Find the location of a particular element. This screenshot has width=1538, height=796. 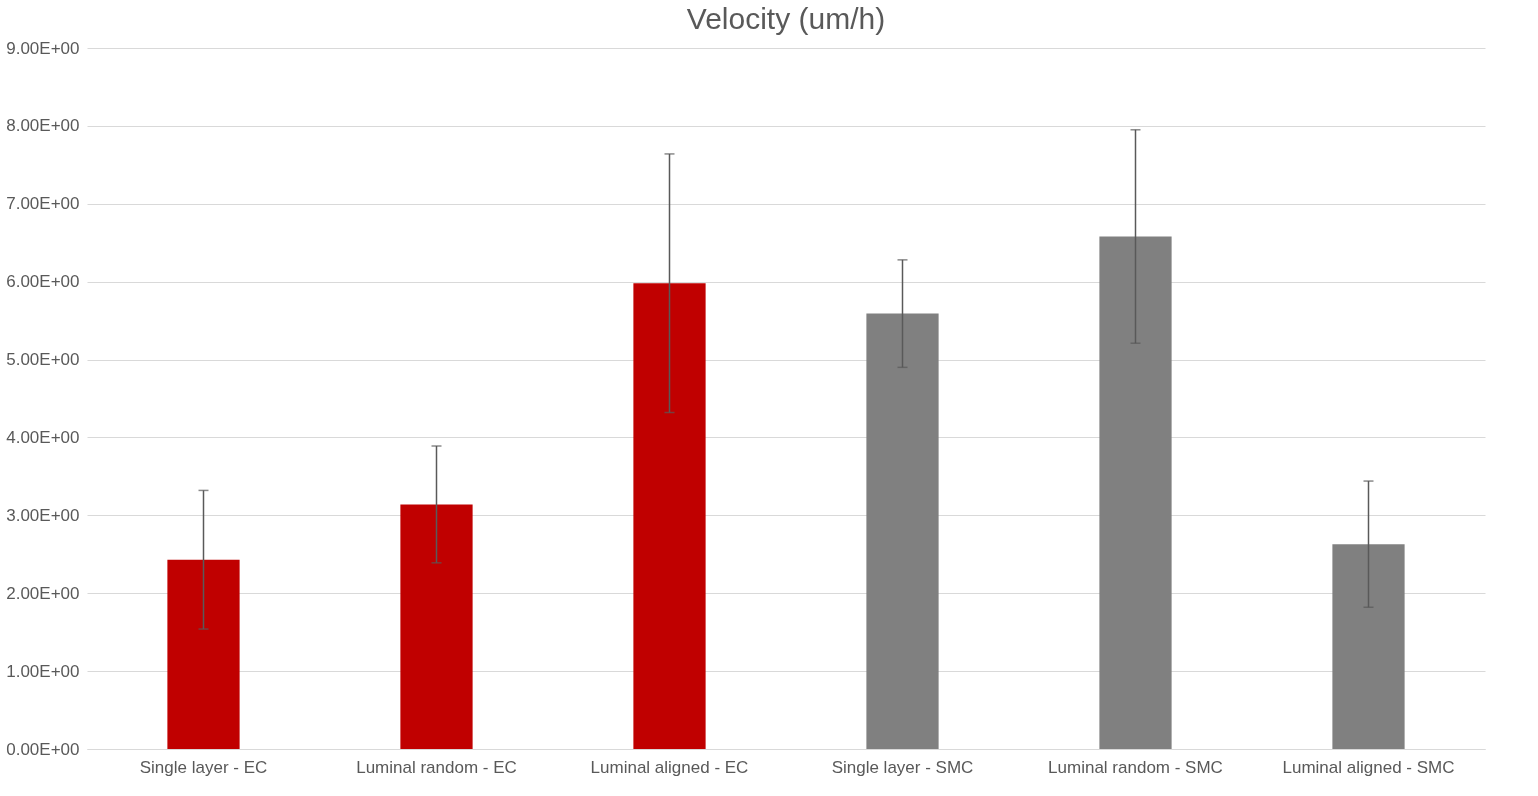

y-tick-label: 2.00E+00 is located at coordinates (43, 593).